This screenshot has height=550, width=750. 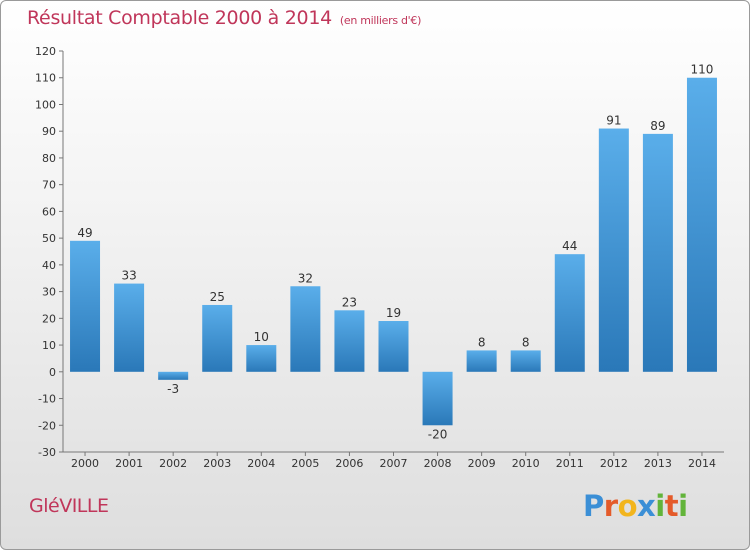 What do you see at coordinates (49, 292) in the screenshot?
I see `y-tick-label: 30` at bounding box center [49, 292].